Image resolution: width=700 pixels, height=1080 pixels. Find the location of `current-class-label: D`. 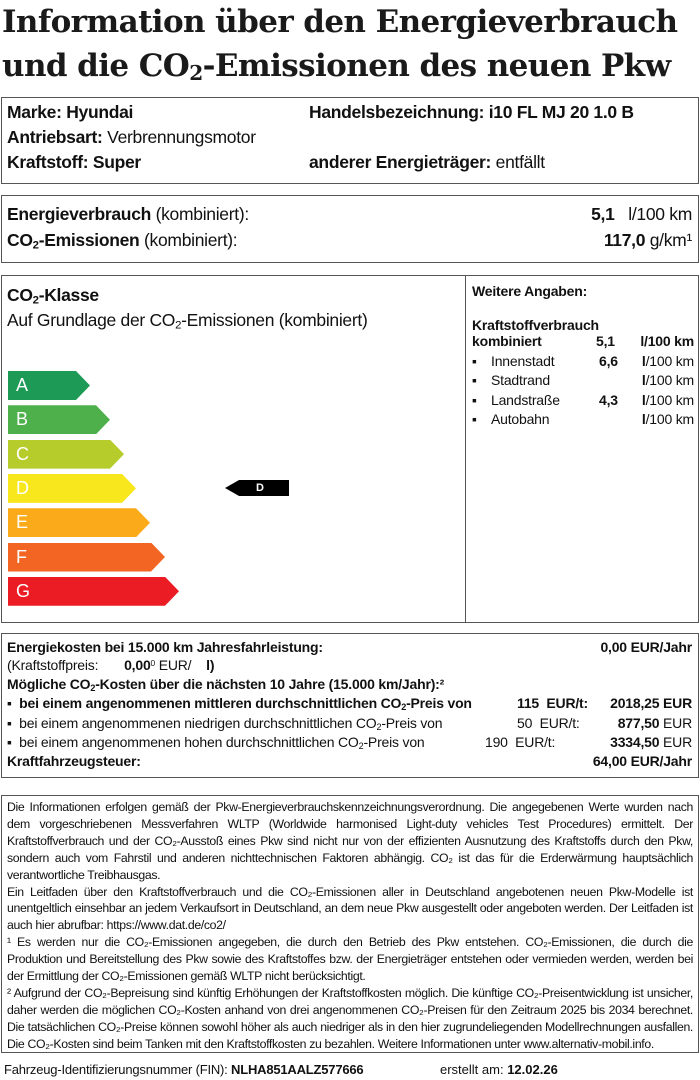

current-class-label: D is located at coordinates (260, 488).